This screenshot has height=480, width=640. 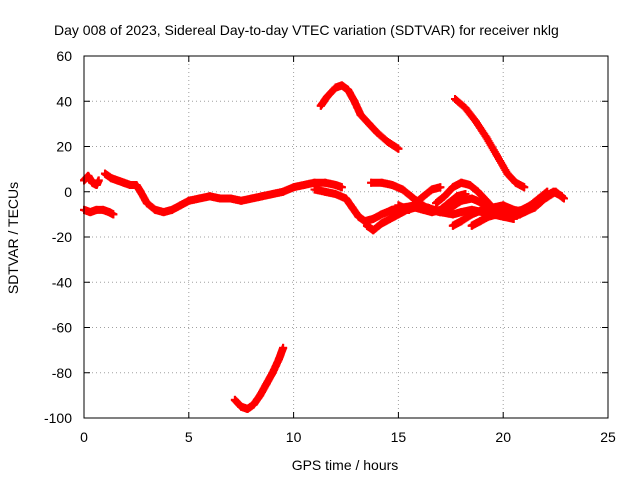 I want to click on y-tick-label: -100, so click(x=58, y=418).